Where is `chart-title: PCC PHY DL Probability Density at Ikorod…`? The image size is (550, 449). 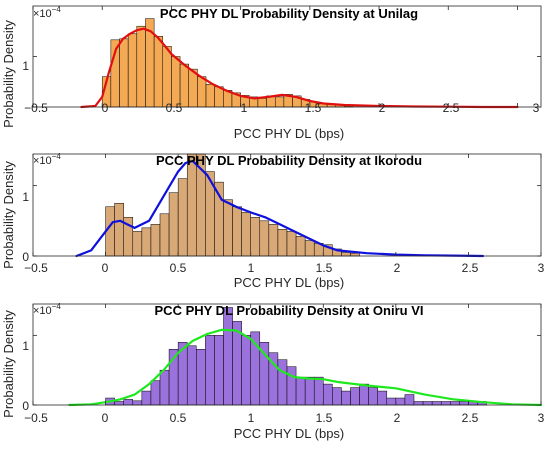
chart-title: PCC PHY DL Probability Density at Ikorod… is located at coordinates (289, 160).